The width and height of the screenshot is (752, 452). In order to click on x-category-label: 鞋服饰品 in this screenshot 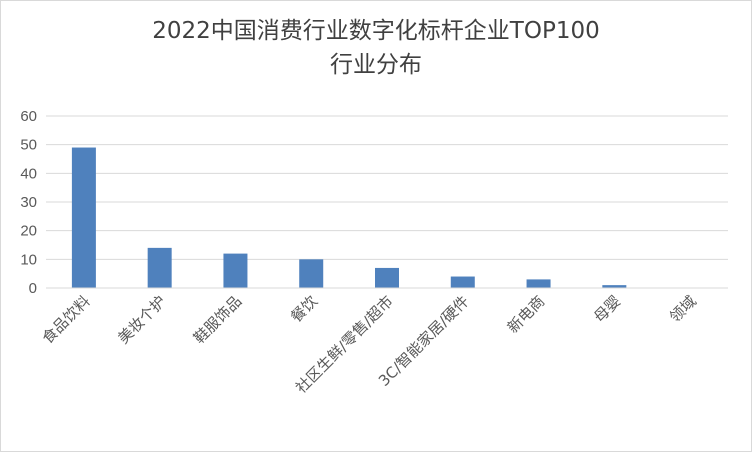, I will do `click(217, 319)`.